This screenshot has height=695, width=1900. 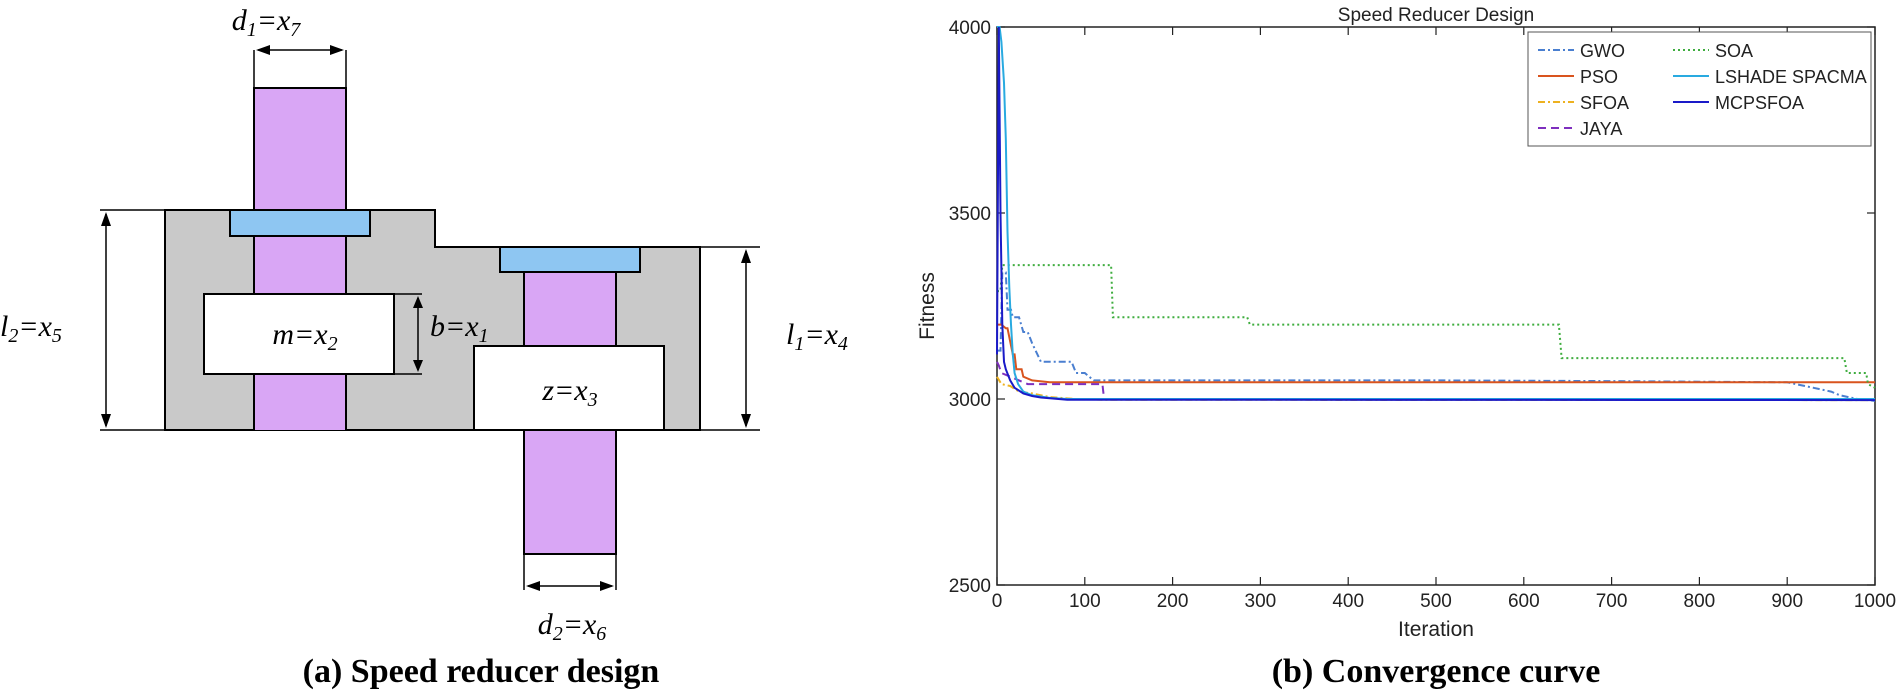 What do you see at coordinates (1436, 629) in the screenshot?
I see `x-axis-label: Iteration` at bounding box center [1436, 629].